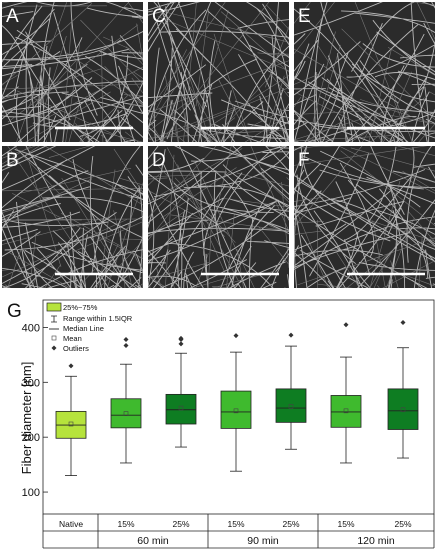  I want to click on legend-whisker-label: Range within 1.5IQR, so click(98, 318).